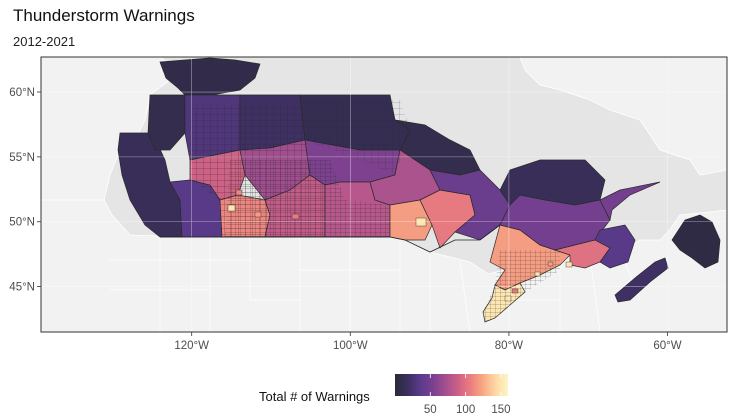 The height and width of the screenshot is (418, 735). I want to click on x-tick-label: 60°W, so click(667, 346).